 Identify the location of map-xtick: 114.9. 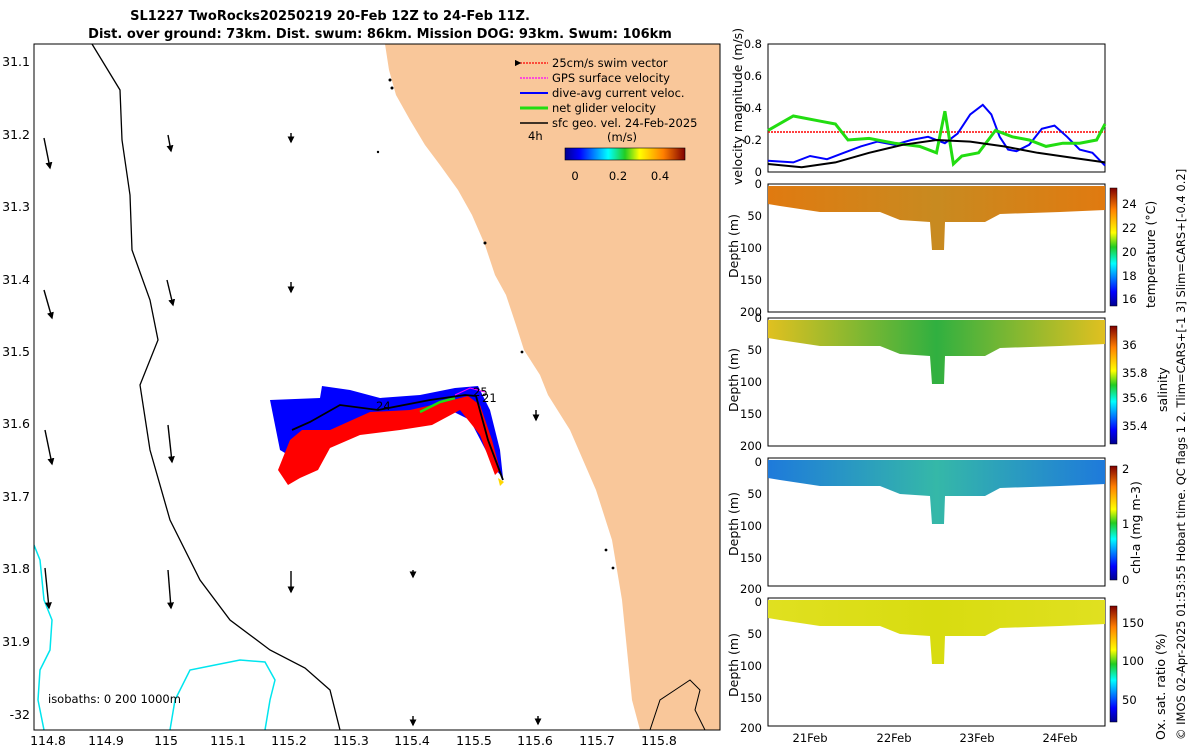
(106, 740).